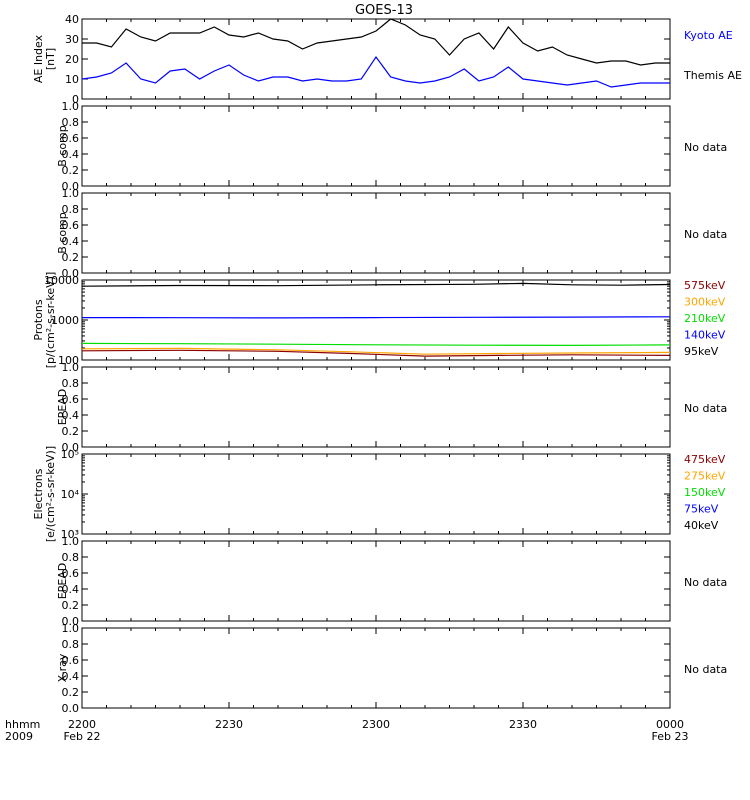 The width and height of the screenshot is (750, 800). I want to click on y-axis-label: Protons, so click(38, 319).